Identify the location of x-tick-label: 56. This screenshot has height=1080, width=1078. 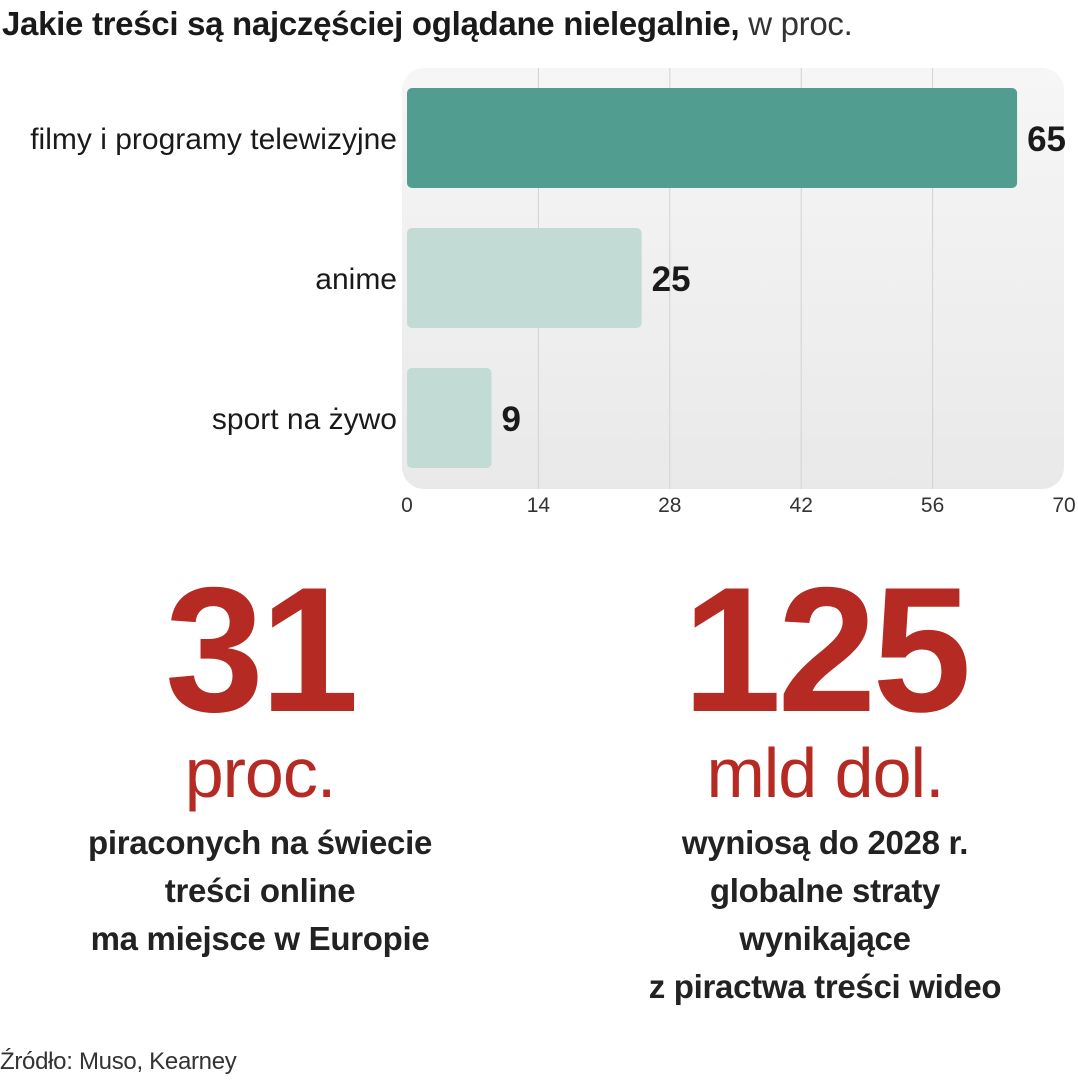
(932, 505).